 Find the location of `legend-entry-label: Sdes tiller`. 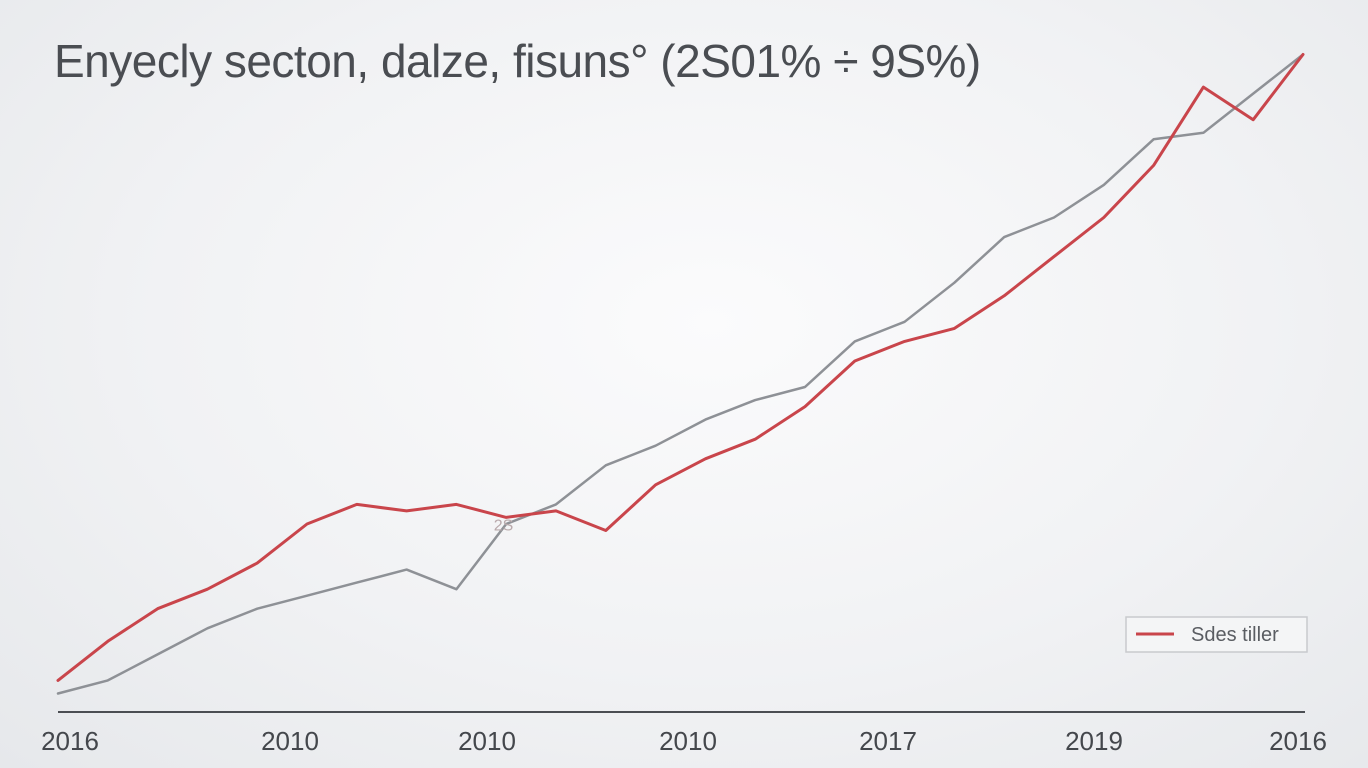

legend-entry-label: Sdes tiller is located at coordinates (1235, 635).